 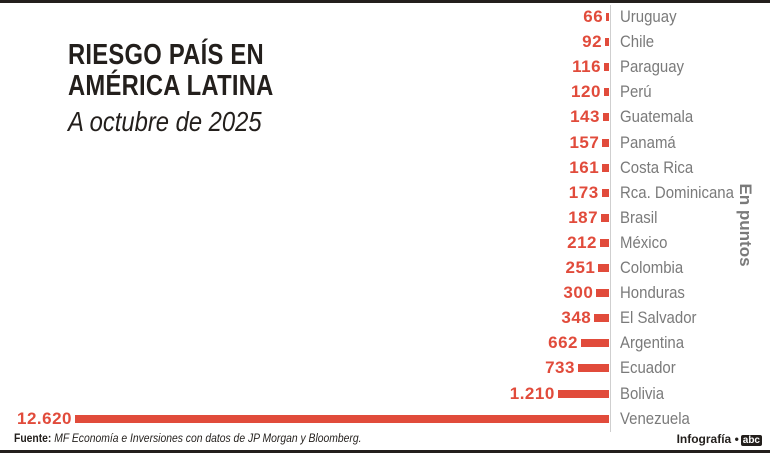 What do you see at coordinates (707, 439) in the screenshot?
I see `credit-text: Infografía •` at bounding box center [707, 439].